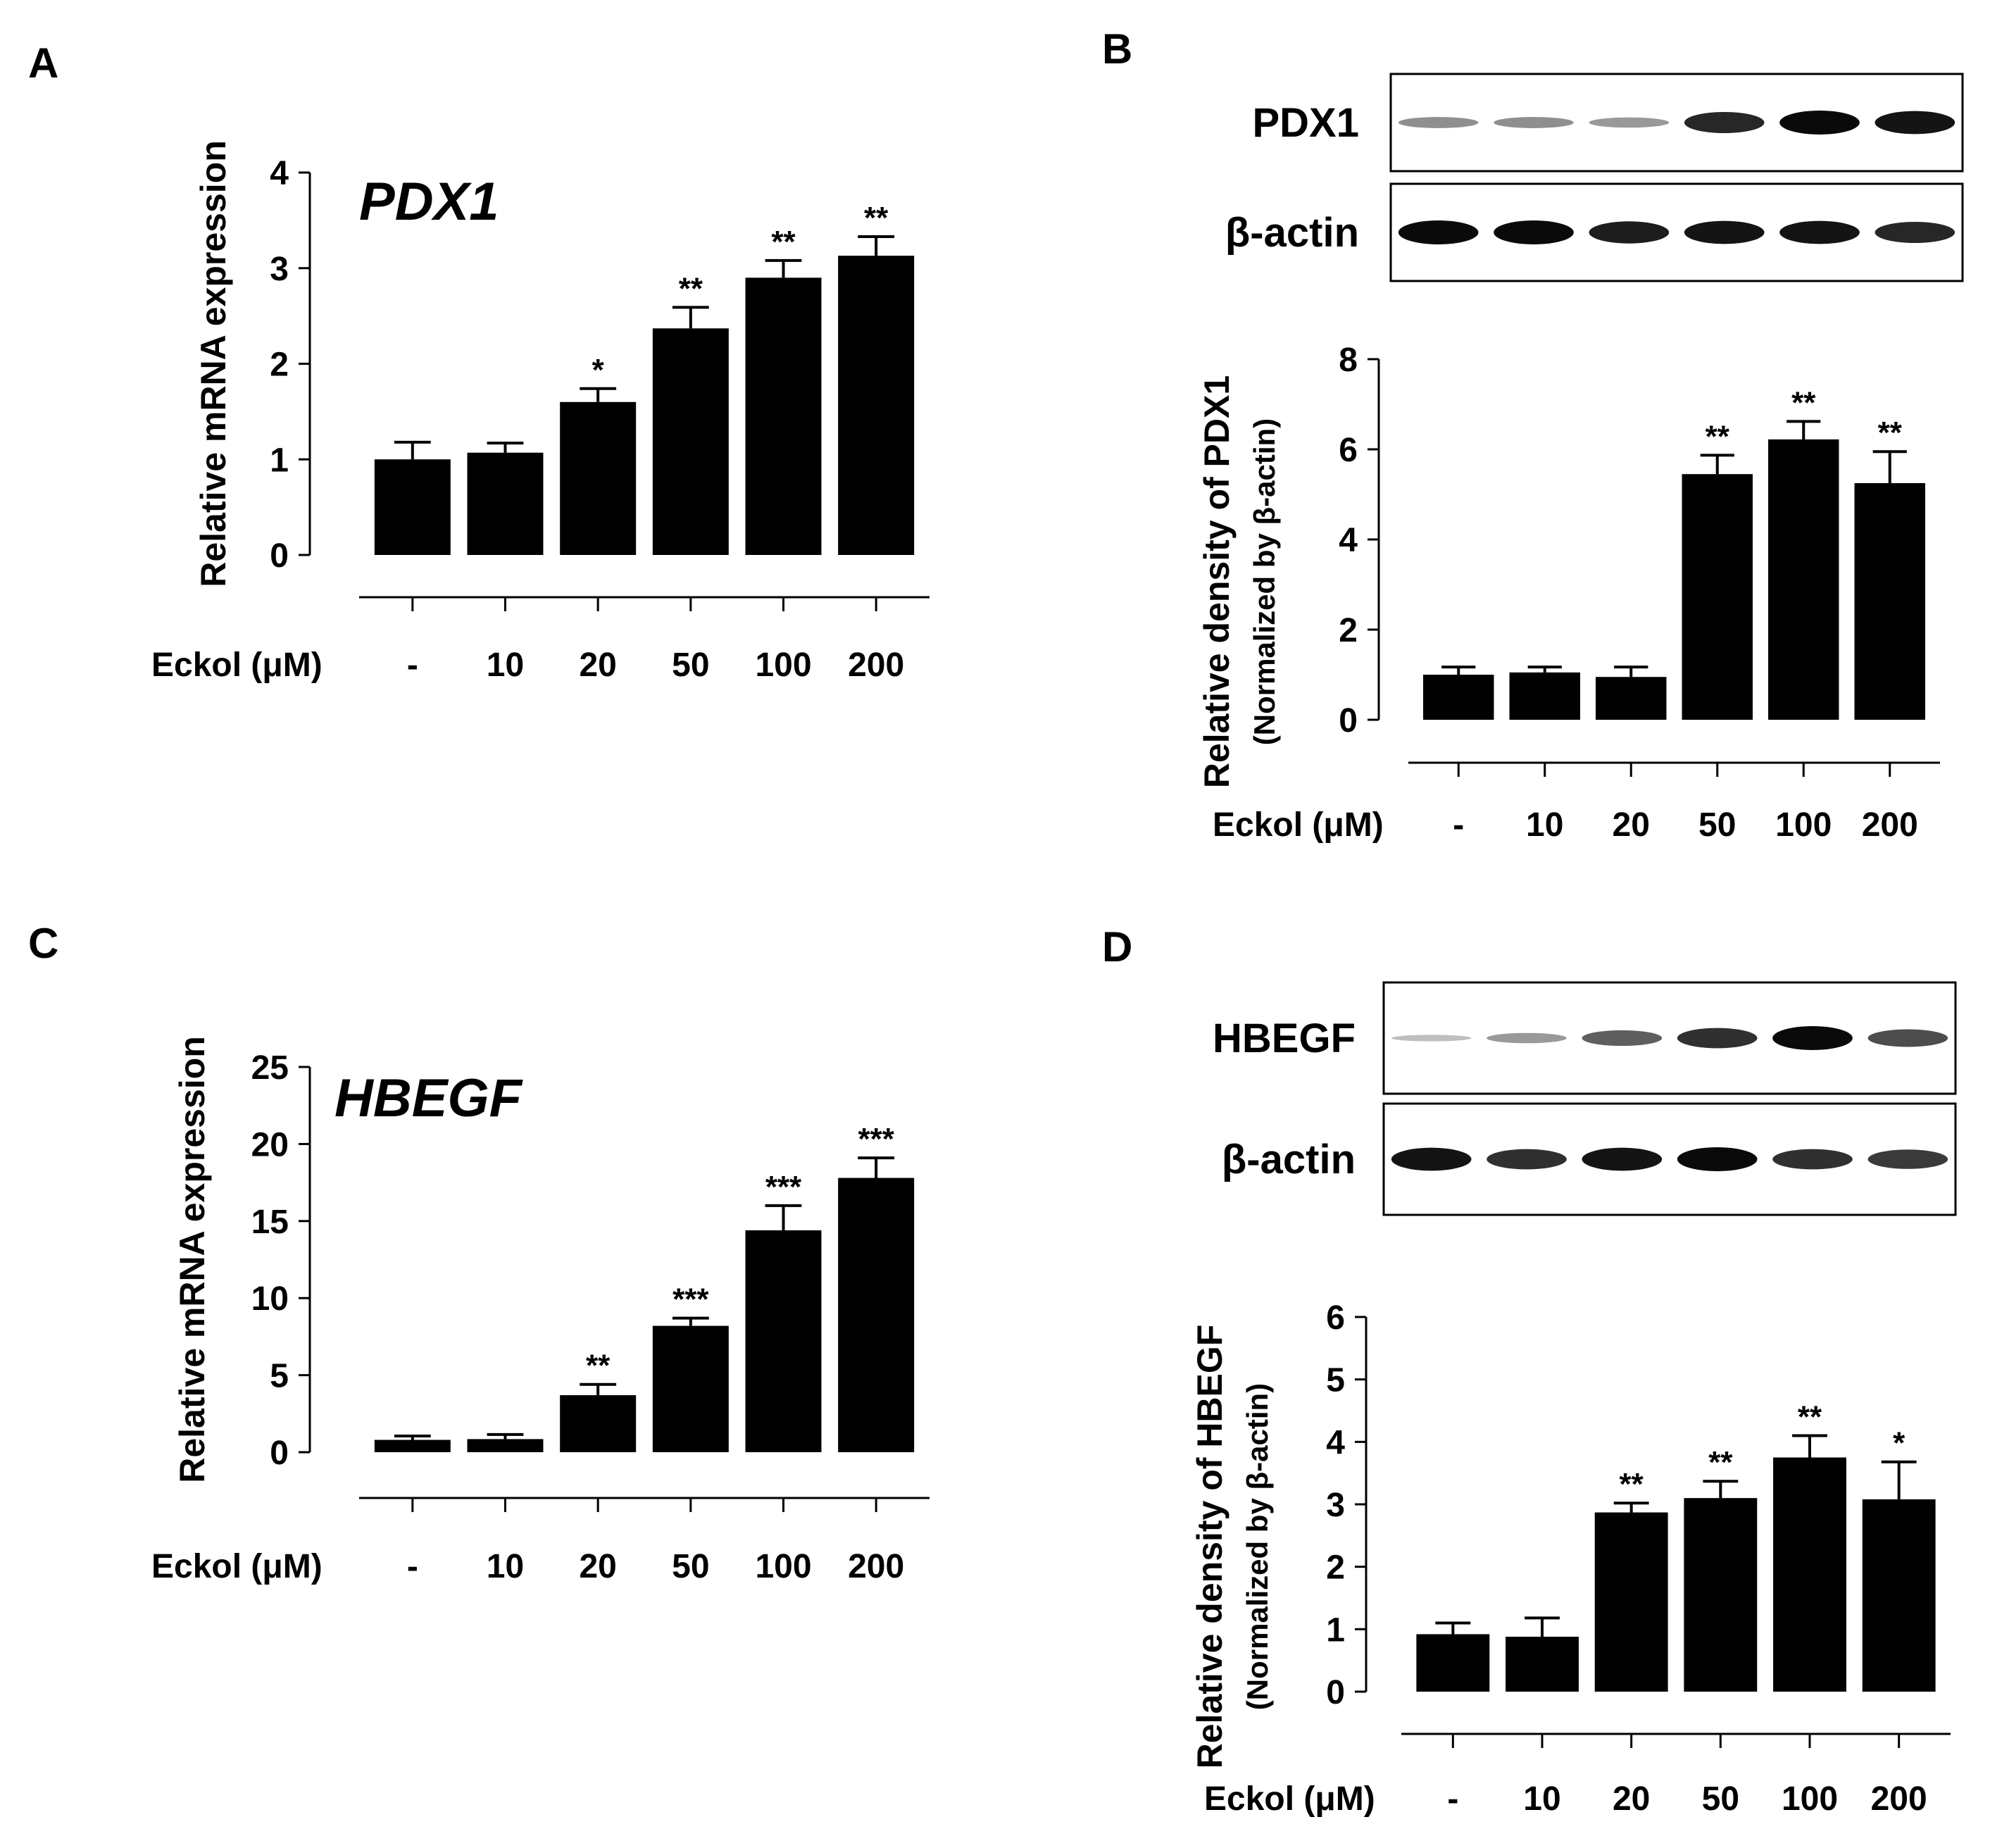 The width and height of the screenshot is (1990, 1848). I want to click on y-tick-label: 3, so click(1335, 1505).